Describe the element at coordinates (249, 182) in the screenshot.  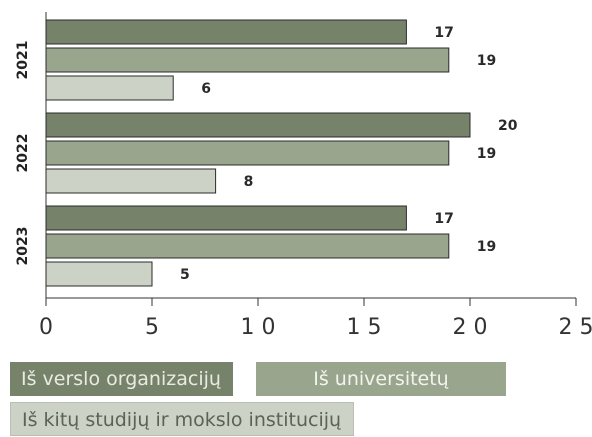
I see `bar-value-label: 8` at that location.